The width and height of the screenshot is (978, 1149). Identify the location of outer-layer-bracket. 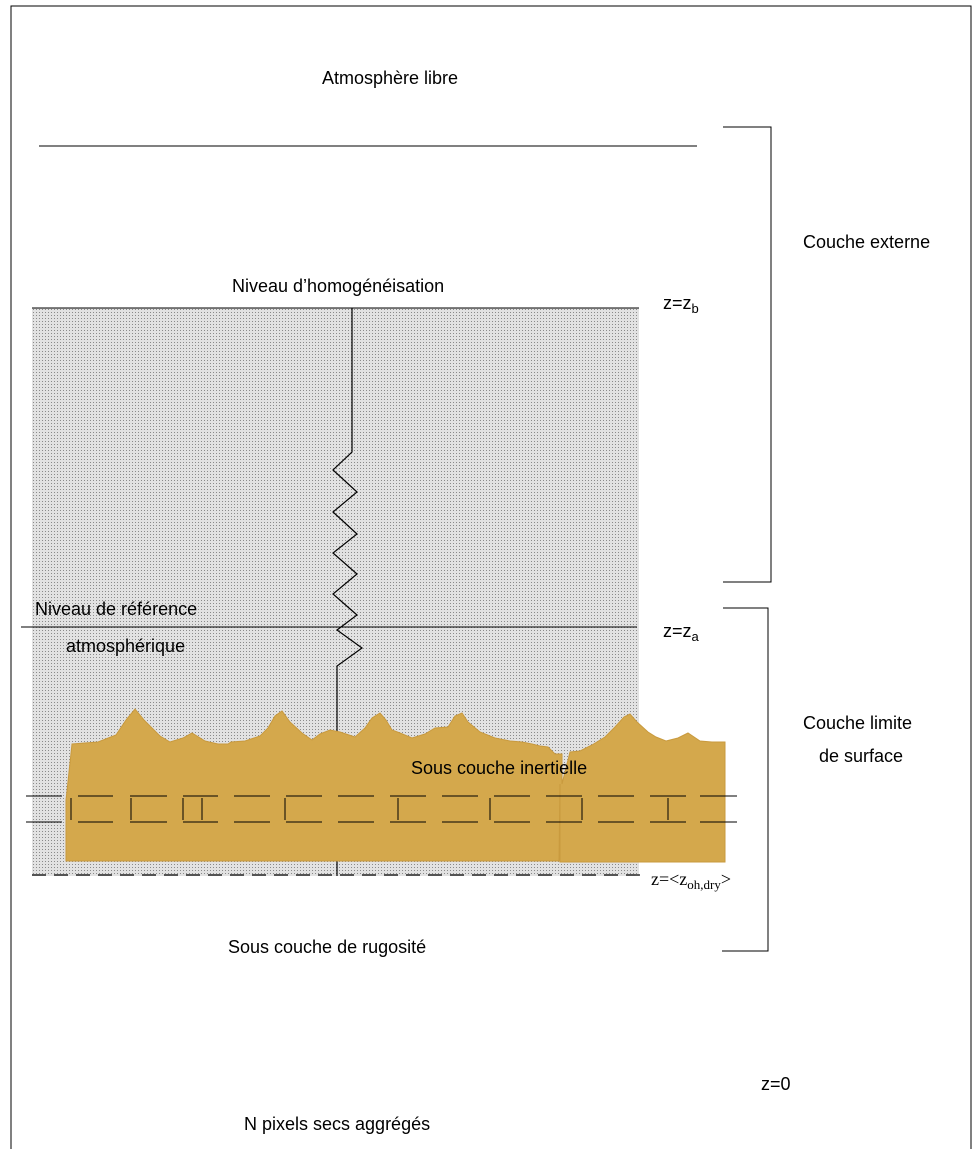
(747, 354).